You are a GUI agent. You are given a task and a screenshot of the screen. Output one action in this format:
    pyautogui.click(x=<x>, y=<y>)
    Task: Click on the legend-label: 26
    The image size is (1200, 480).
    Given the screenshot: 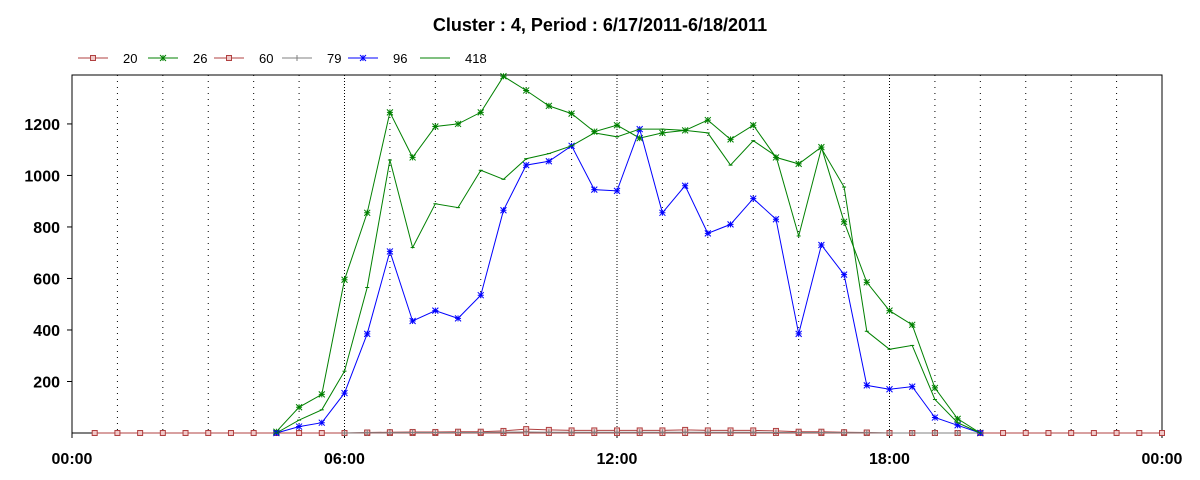 What is the action you would take?
    pyautogui.click(x=200, y=58)
    